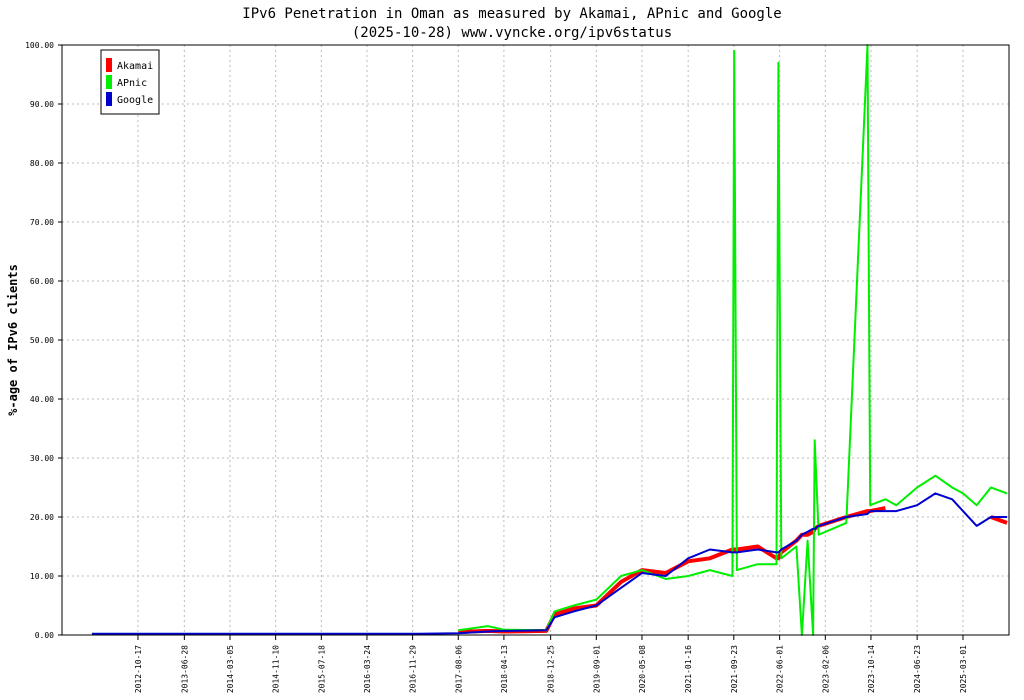 This screenshot has height=700, width=1024. I want to click on legend-label: Akamai, so click(135, 66).